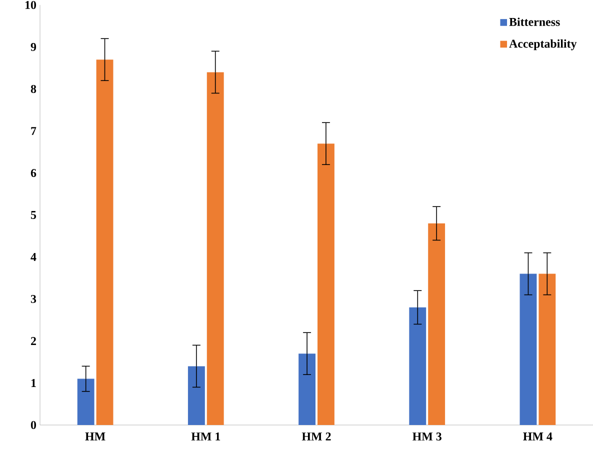 Image resolution: width=593 pixels, height=465 pixels. What do you see at coordinates (537, 436) in the screenshot?
I see `x-tick-label: HM 4` at bounding box center [537, 436].